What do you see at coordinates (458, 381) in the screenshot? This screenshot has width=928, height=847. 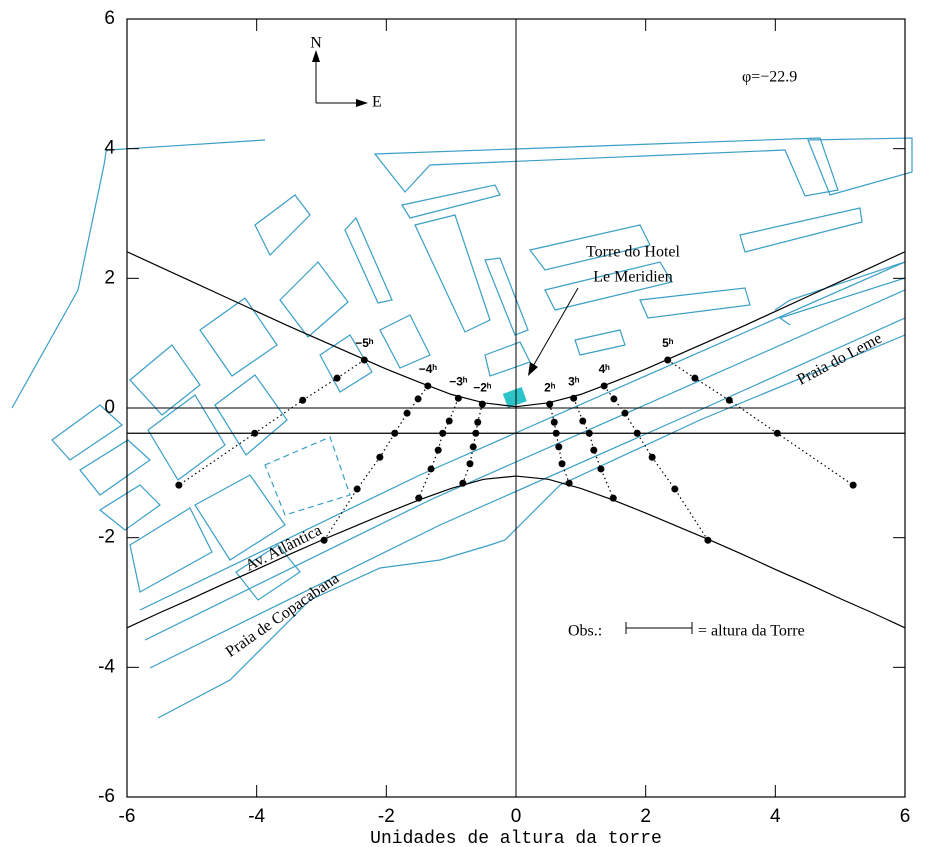 I see `hour-label: −3ʰ` at bounding box center [458, 381].